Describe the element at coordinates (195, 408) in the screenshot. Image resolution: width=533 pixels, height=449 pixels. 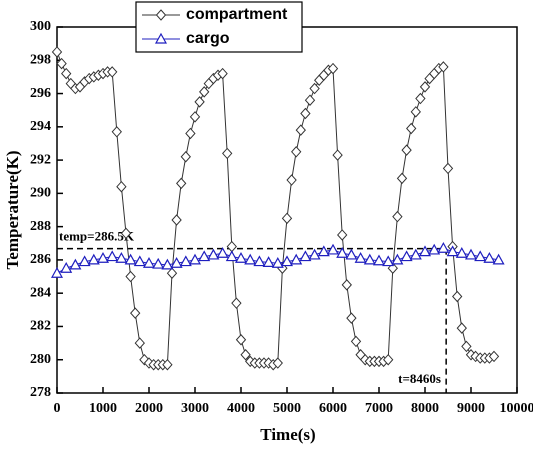
I see `x-tick-label: 3000` at that location.